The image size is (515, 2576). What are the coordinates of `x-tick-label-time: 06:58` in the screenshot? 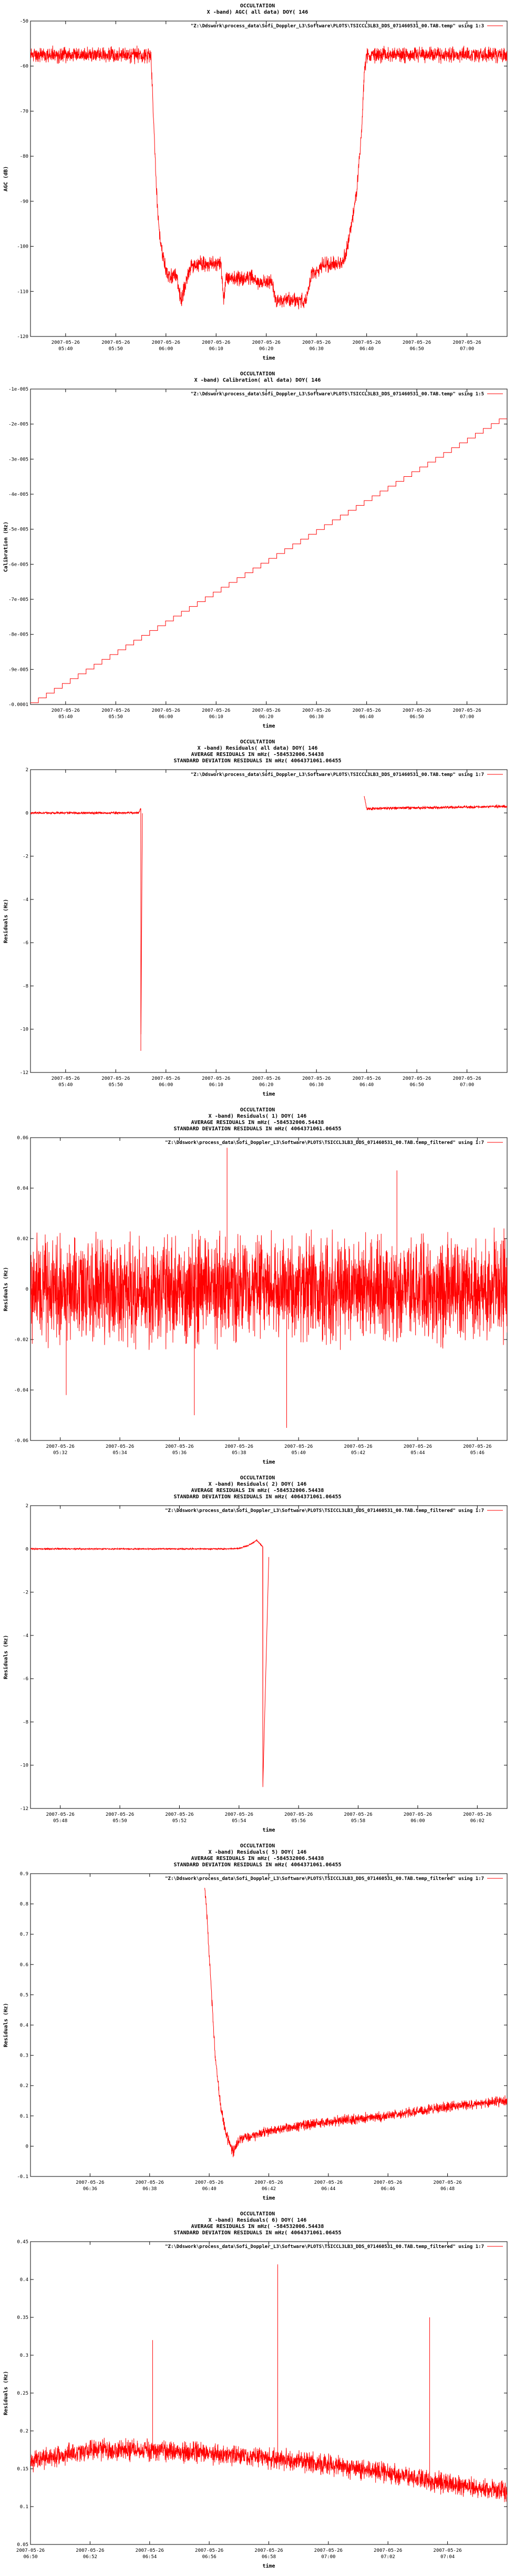 It's located at (269, 2557).